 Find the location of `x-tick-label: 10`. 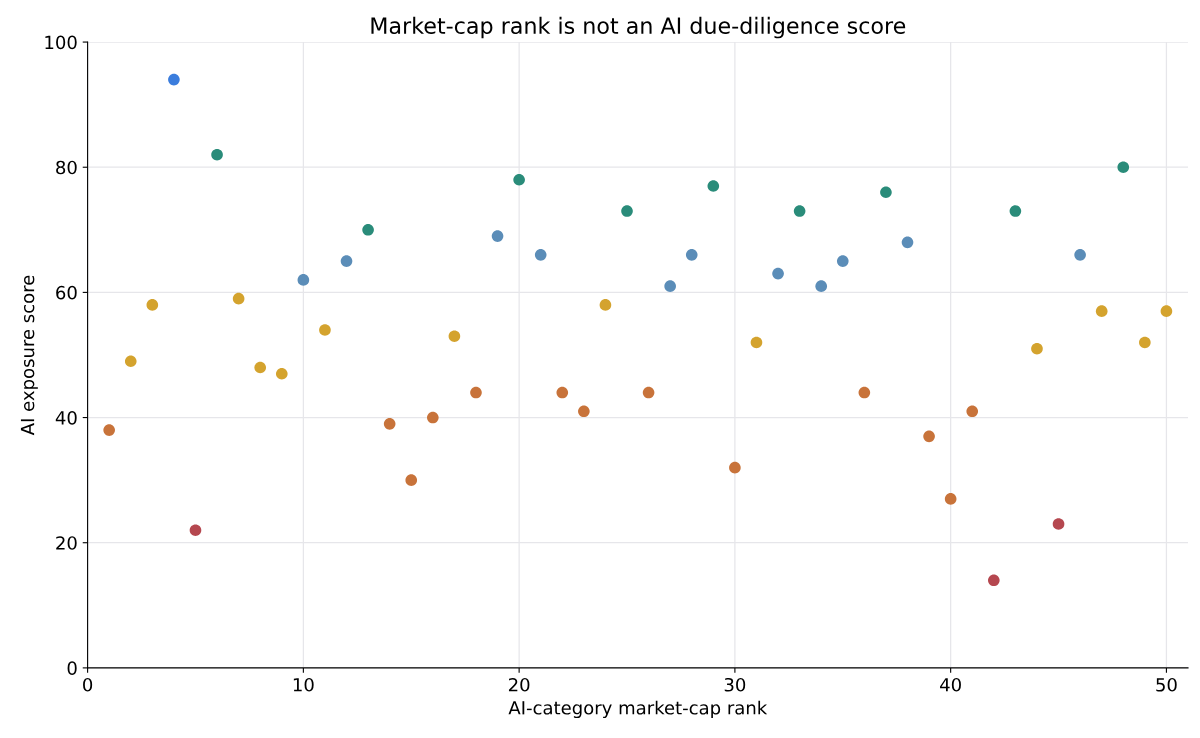

x-tick-label: 10 is located at coordinates (303, 684).